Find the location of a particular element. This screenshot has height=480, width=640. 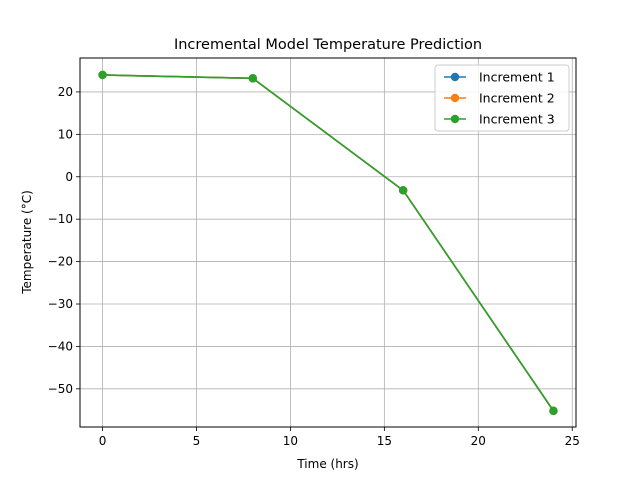

y-axis-ticks: 20 10 0 −10 −20 −30 −40 −50 is located at coordinates (64, 240).